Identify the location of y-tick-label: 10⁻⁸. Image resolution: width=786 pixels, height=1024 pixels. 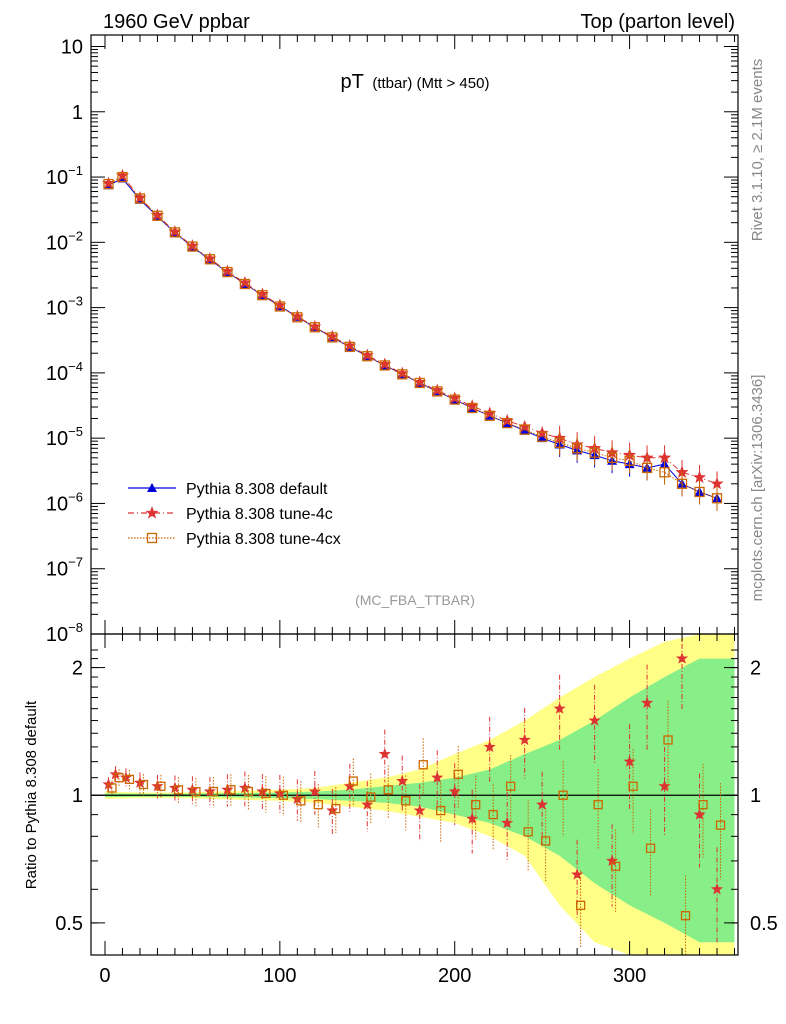
(64, 633).